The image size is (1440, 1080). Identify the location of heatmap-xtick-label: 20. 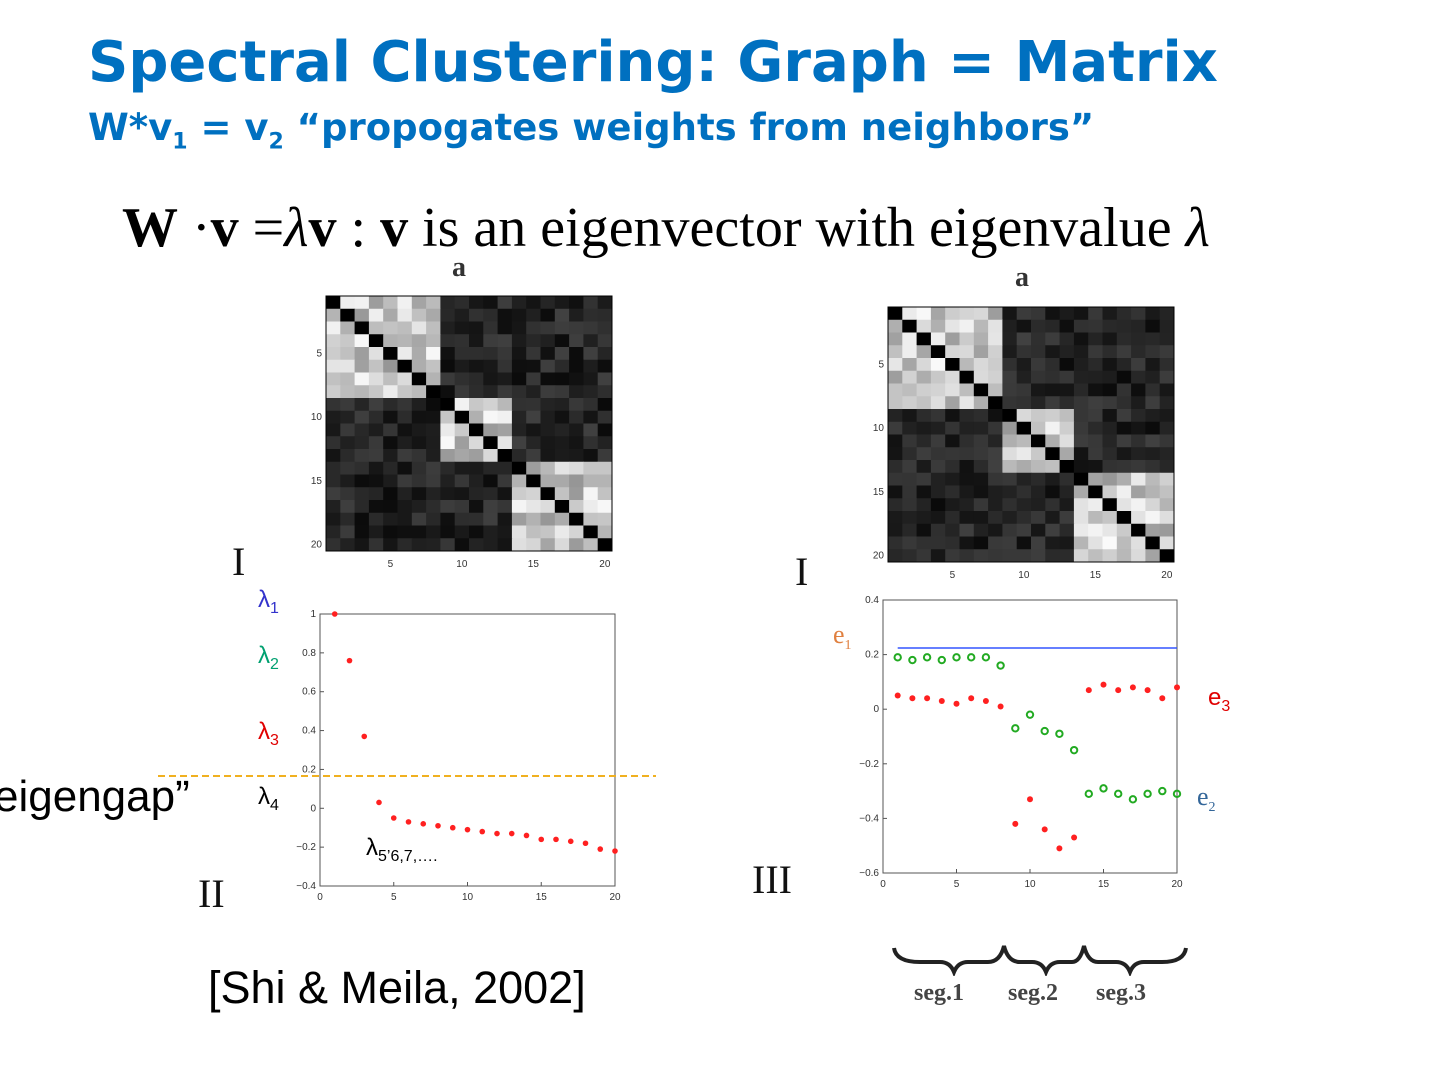
(1167, 575).